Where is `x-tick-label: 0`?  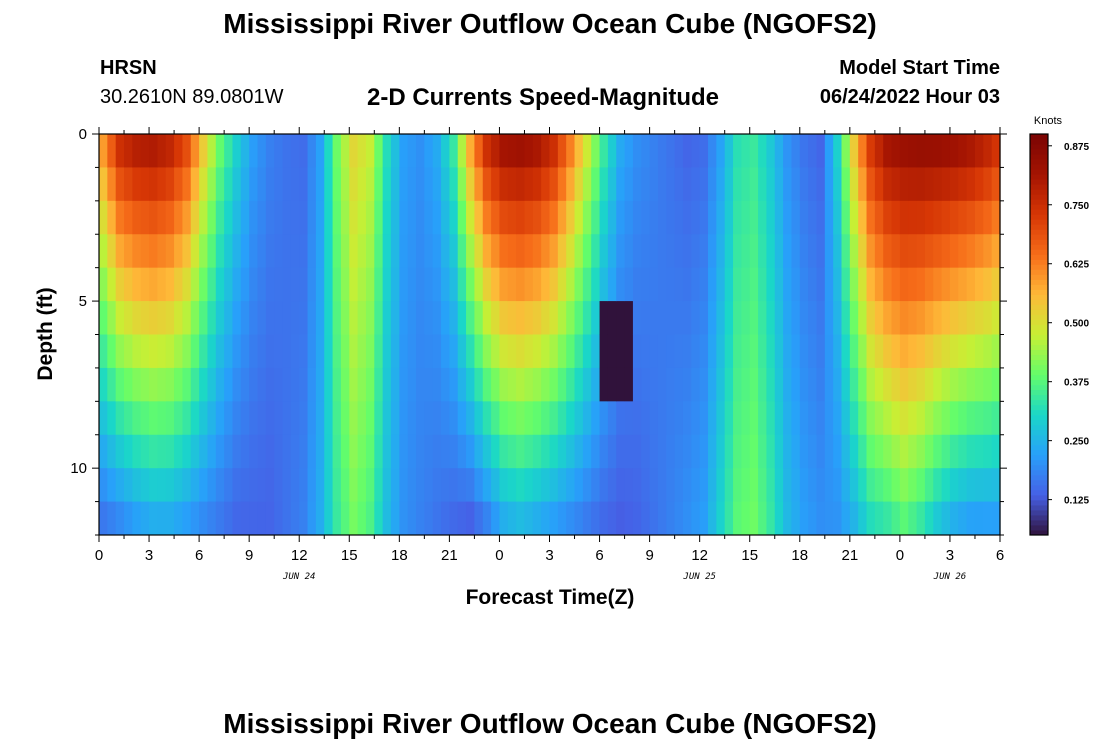 x-tick-label: 0 is located at coordinates (99, 555).